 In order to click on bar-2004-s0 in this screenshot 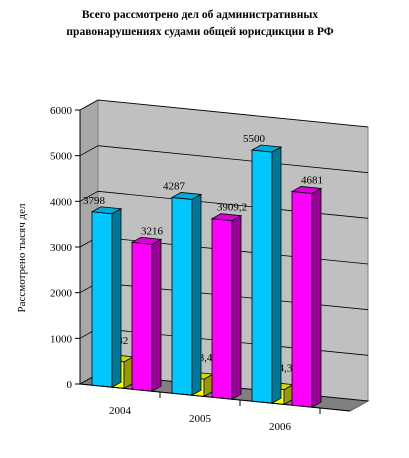, I will do `click(102, 299)`.